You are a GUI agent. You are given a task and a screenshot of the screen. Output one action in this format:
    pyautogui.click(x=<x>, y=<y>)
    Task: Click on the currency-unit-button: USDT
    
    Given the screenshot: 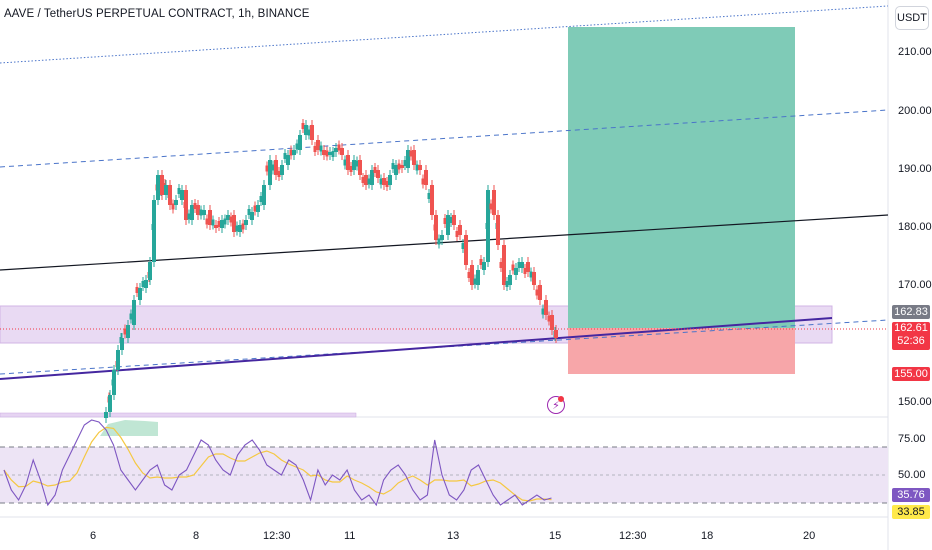 What is the action you would take?
    pyautogui.click(x=912, y=18)
    